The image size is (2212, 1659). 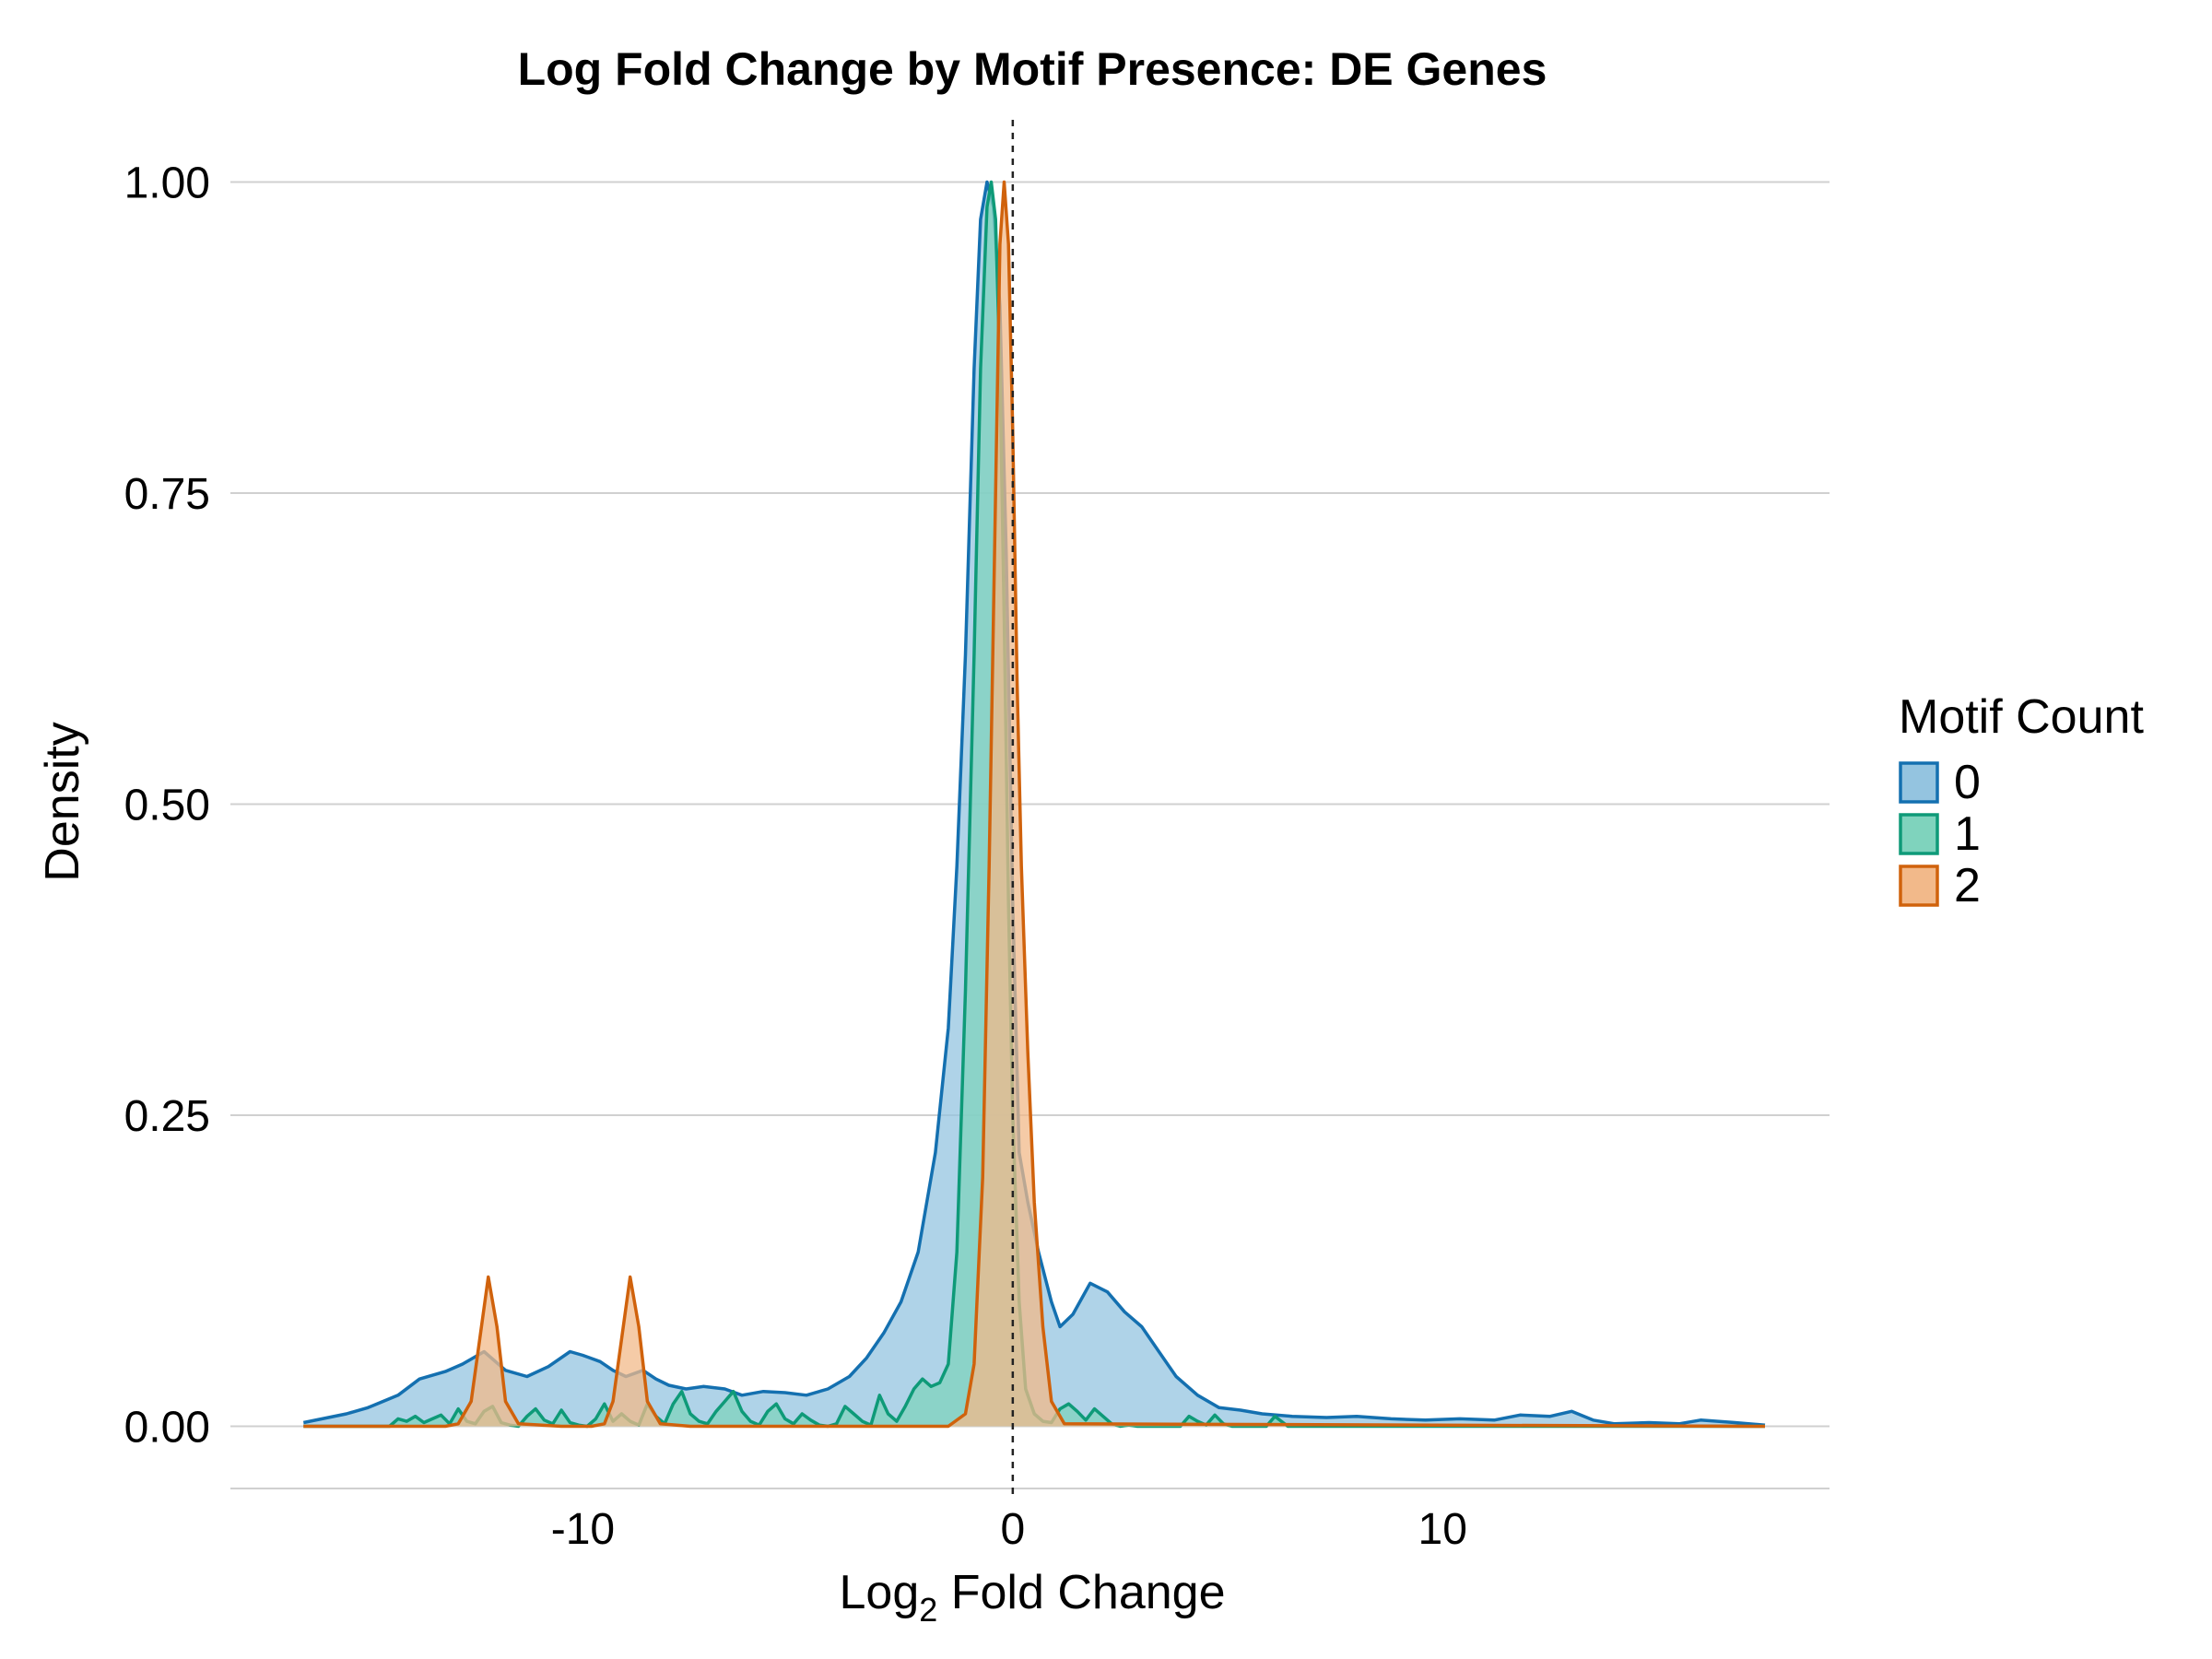 I want to click on legend-label-2: 2, so click(x=1967, y=885).